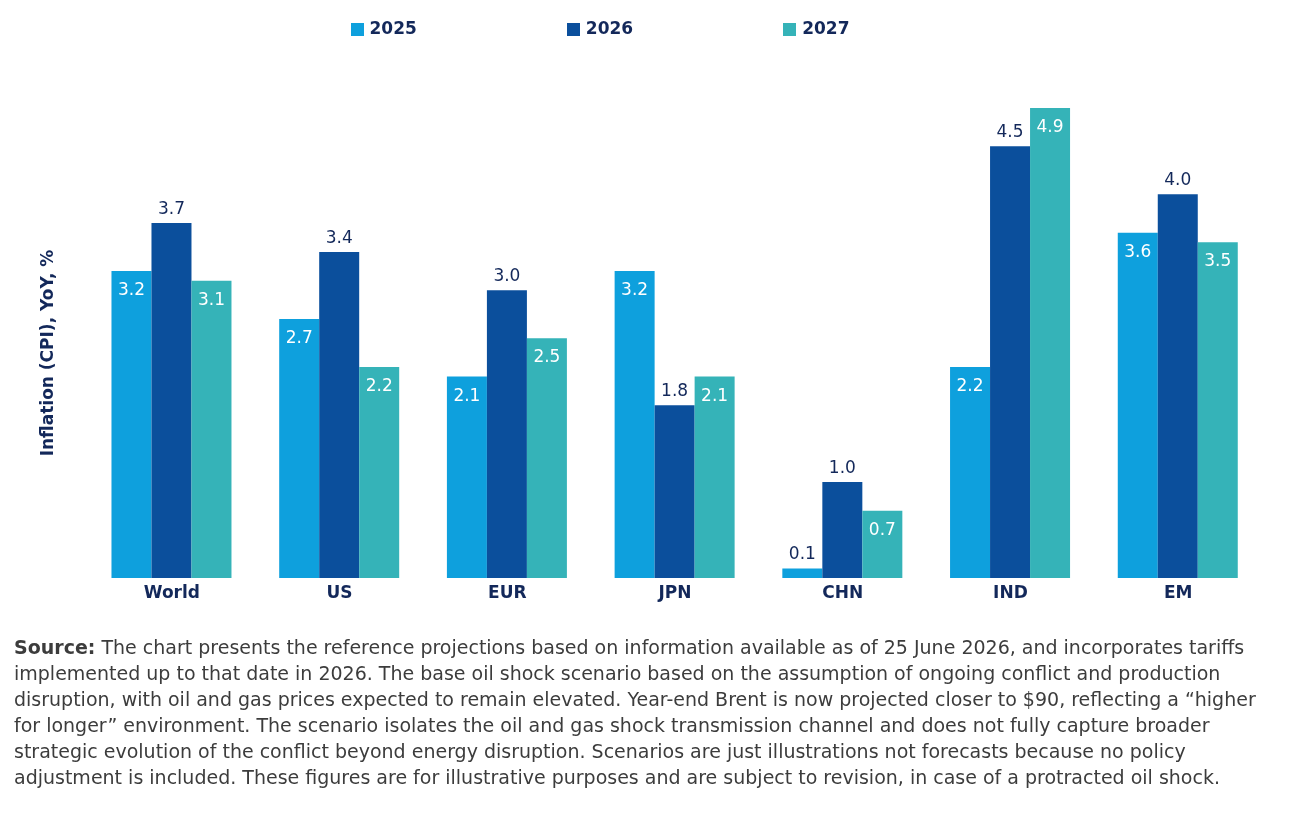  I want to click on data-label: 3.4, so click(339, 236).